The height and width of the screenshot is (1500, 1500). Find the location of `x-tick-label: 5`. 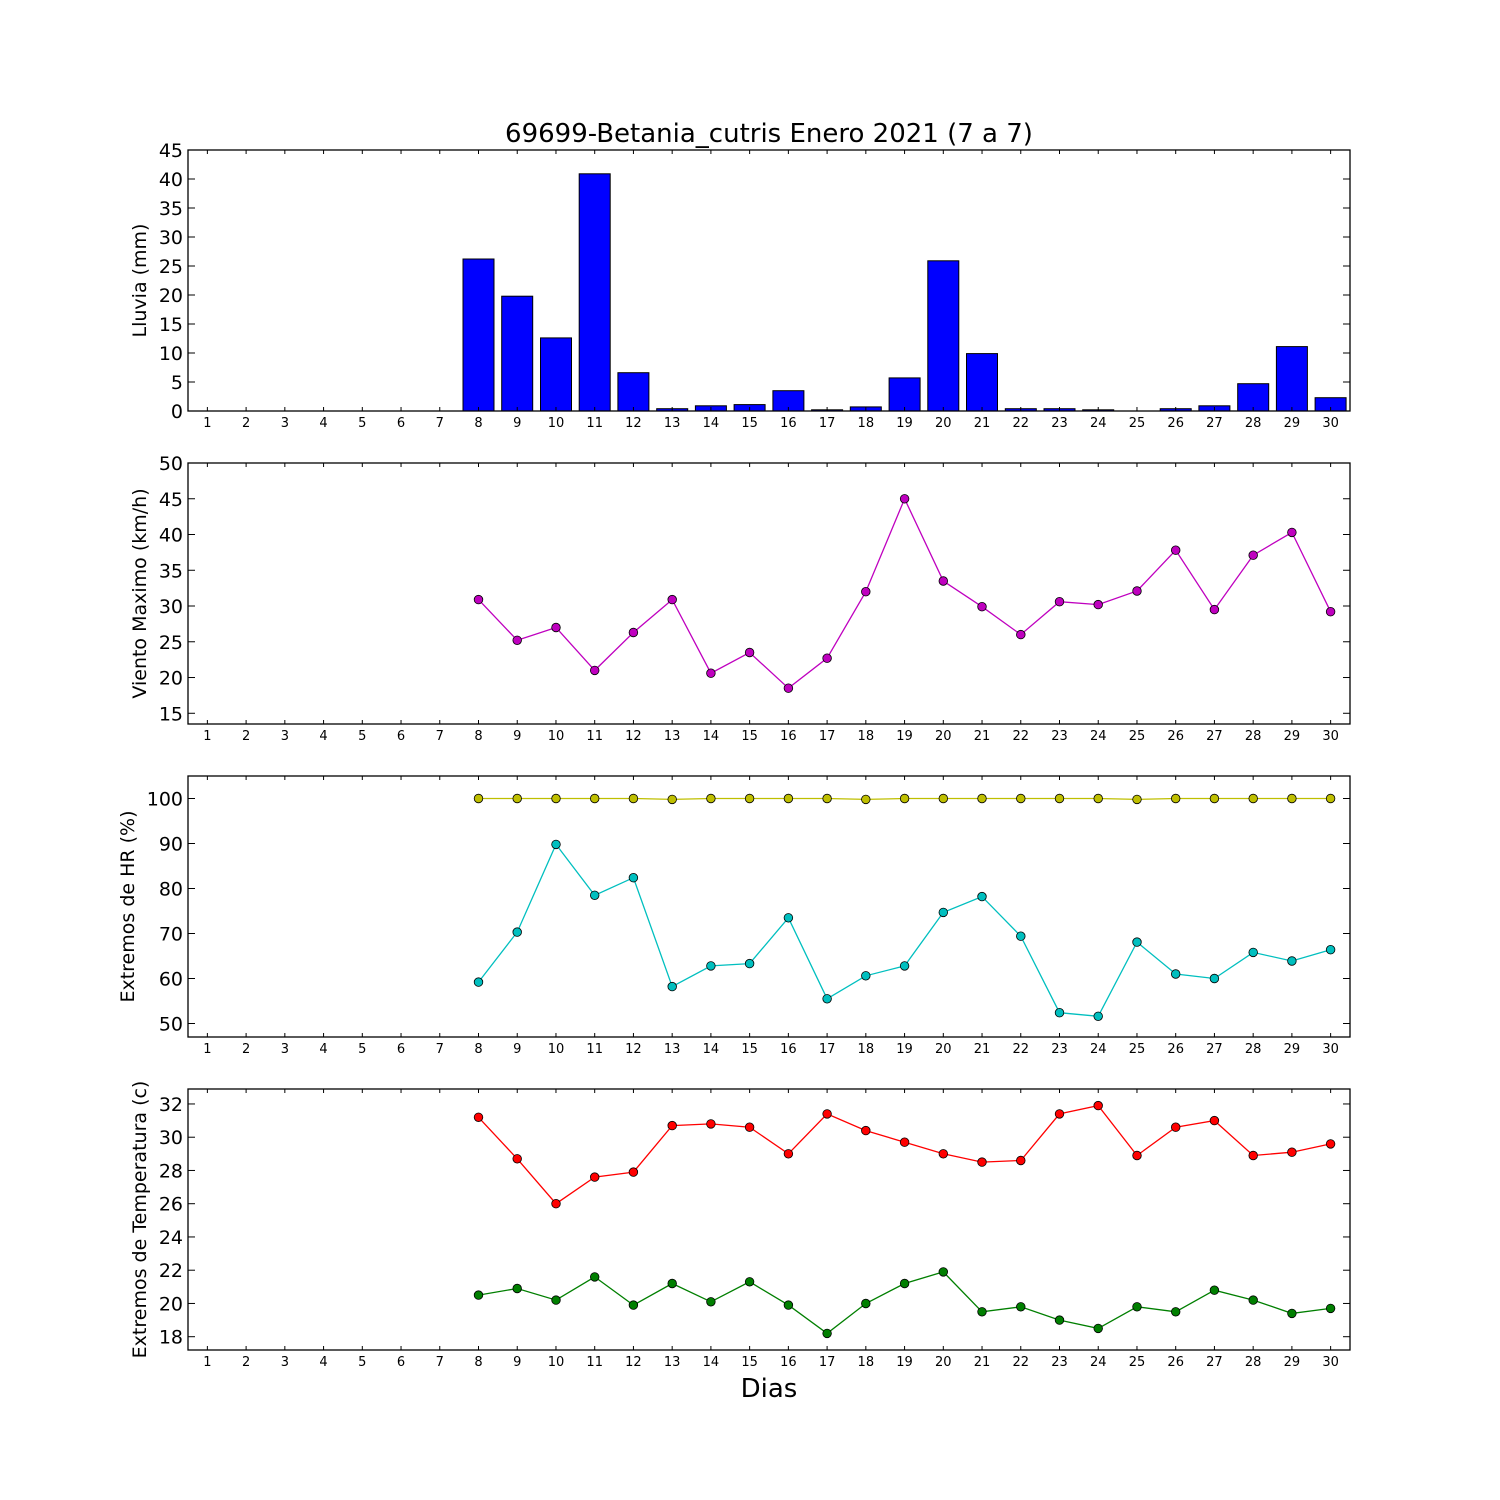

x-tick-label: 5 is located at coordinates (362, 1049).